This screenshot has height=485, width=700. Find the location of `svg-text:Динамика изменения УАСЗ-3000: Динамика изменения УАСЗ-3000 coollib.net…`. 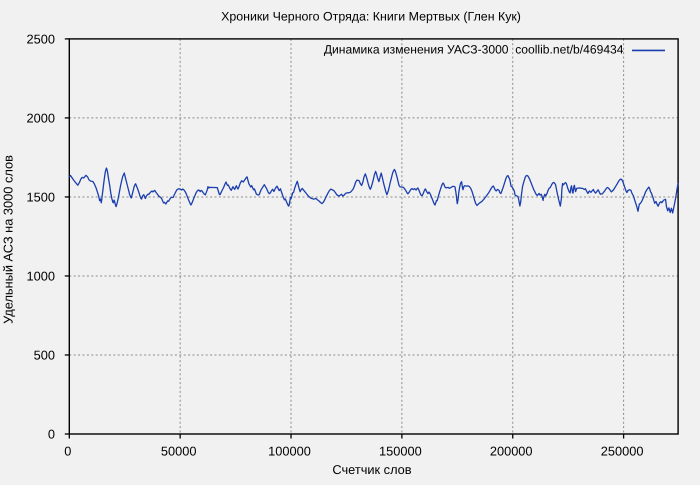

svg-text:Динамика изменения УАСЗ-3000: Динамика изменения УАСЗ-3000 coollib.net… is located at coordinates (474, 50).